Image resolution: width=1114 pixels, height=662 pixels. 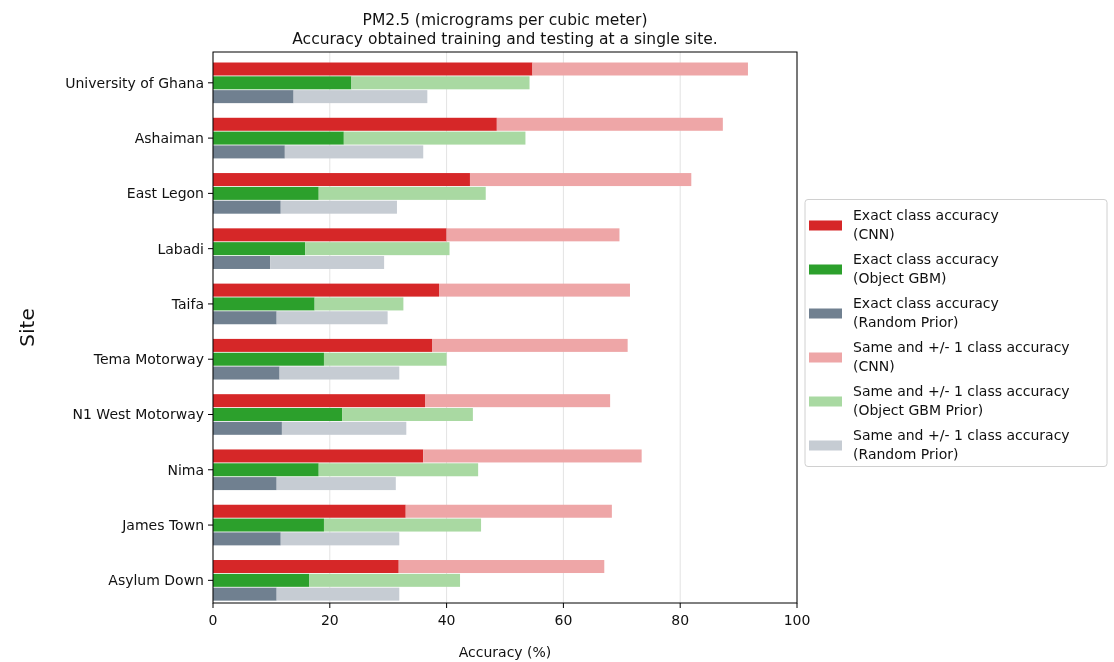 What do you see at coordinates (505, 652) in the screenshot?
I see `x-axis-title: Accuracy (%)` at bounding box center [505, 652].